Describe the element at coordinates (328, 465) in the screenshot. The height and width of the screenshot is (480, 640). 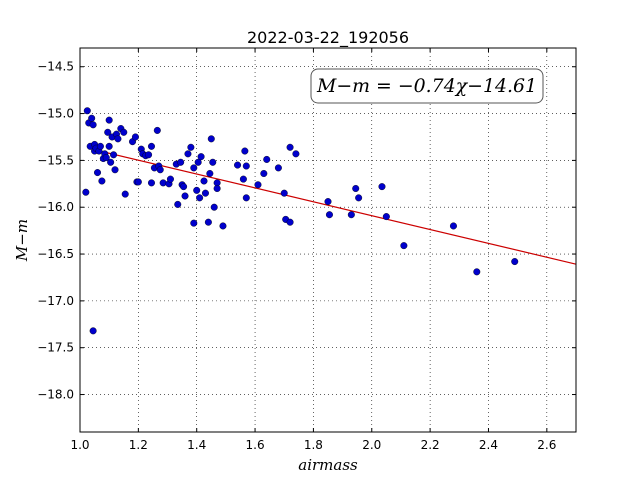
I see `x-axis-label: airmass` at that location.